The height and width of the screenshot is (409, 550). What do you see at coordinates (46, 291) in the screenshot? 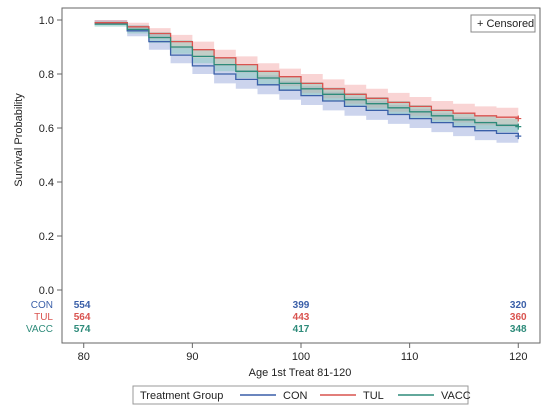
I see `y-tick-label: 0.0` at bounding box center [46, 291].